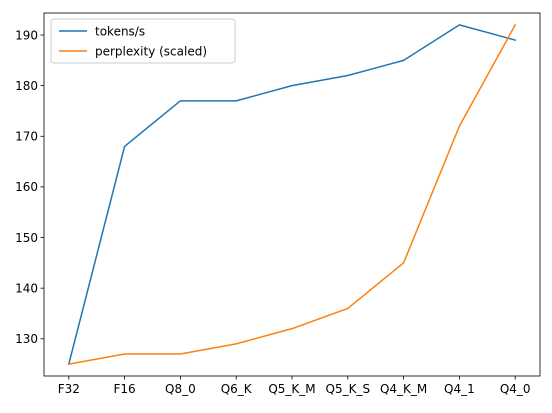 The height and width of the screenshot is (413, 552). Describe the element at coordinates (26, 238) in the screenshot. I see `y-tick-label: 150` at that location.